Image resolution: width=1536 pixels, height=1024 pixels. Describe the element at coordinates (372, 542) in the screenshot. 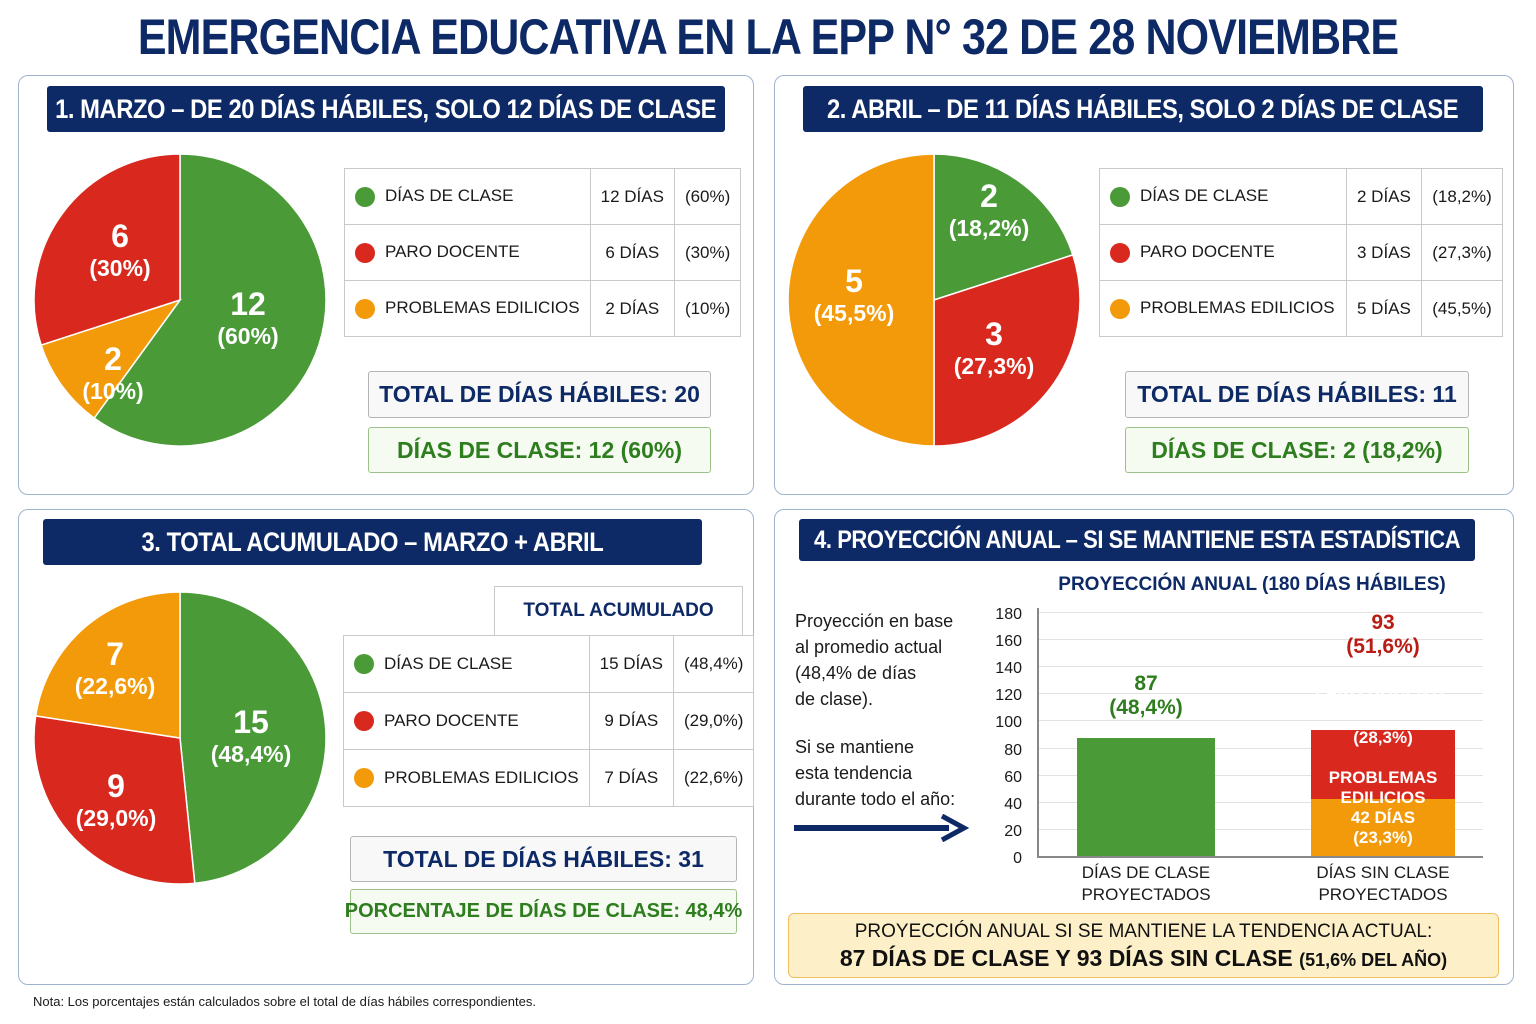

I see `panel-heading: 3. TOTAL ACUMULADO – MARZO + ABRIL` at that location.